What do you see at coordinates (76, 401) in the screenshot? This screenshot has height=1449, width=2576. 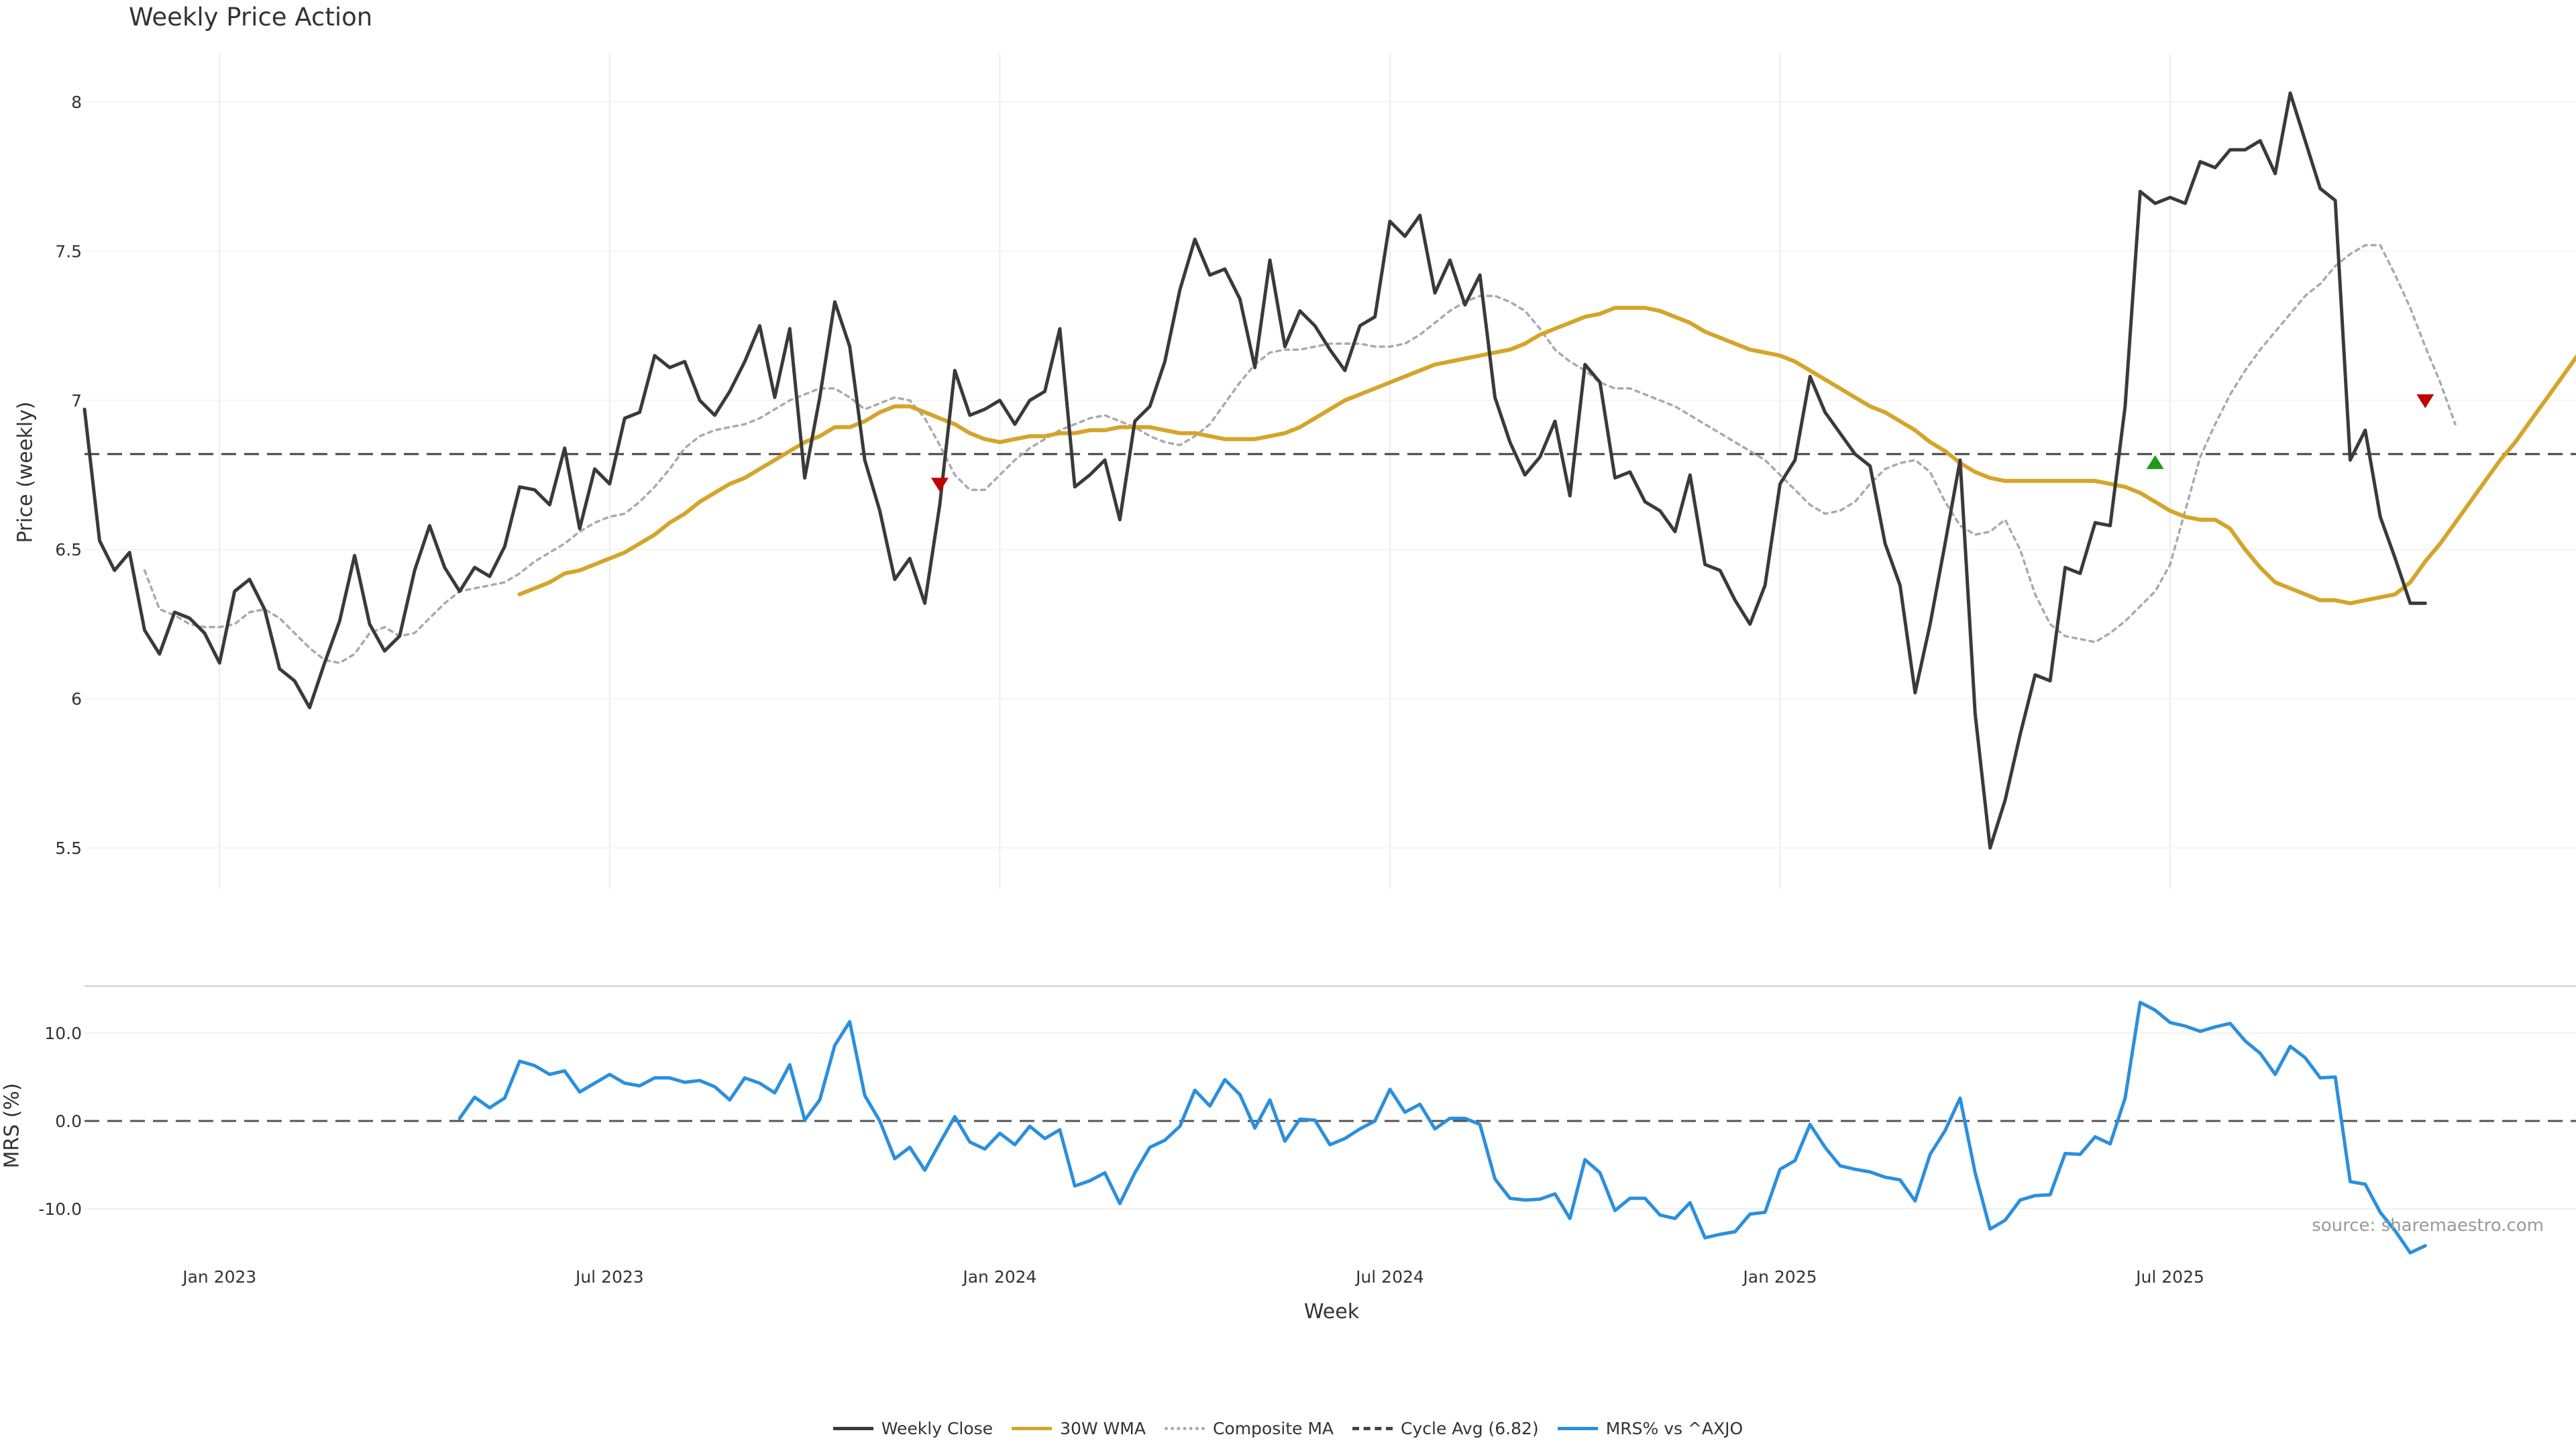 I see `price-y-tick-label: 7` at bounding box center [76, 401].